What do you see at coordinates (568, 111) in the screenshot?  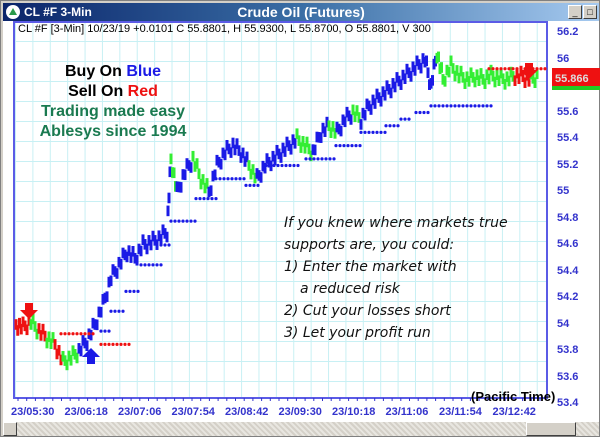 I see `y-tick-label: 55.6` at bounding box center [568, 111].